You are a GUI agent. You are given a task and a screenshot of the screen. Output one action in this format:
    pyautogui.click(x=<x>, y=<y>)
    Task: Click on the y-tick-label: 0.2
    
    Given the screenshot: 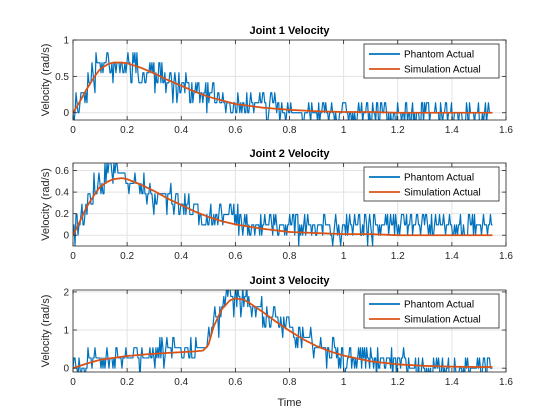 What is the action you would take?
    pyautogui.click(x=62, y=214)
    